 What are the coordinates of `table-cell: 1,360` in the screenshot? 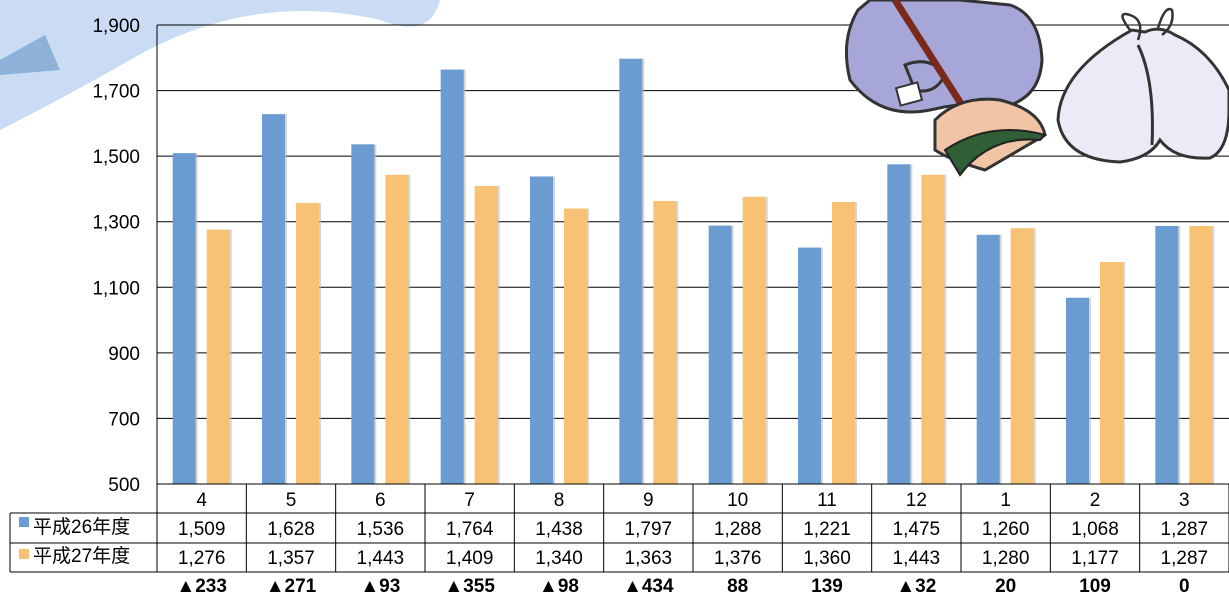 It's located at (827, 558).